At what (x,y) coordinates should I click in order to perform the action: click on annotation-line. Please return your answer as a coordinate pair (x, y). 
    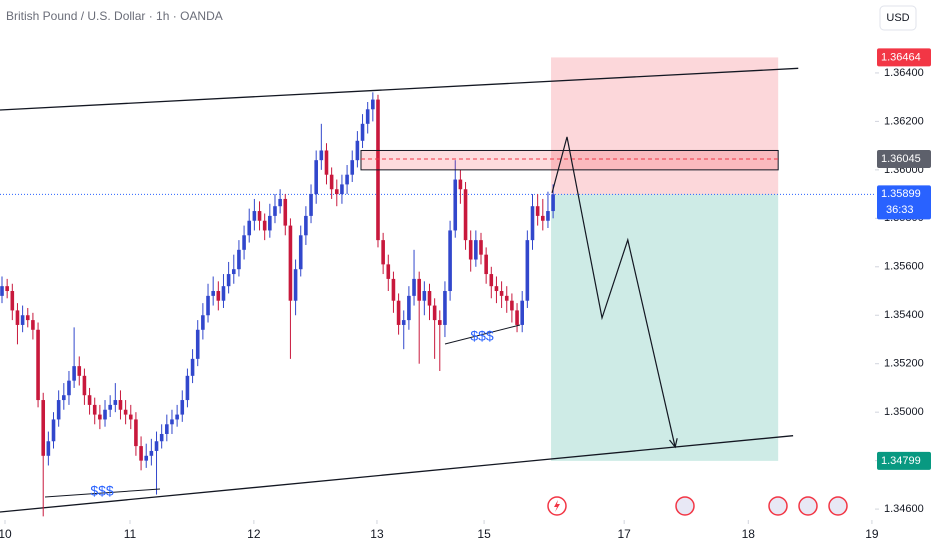
    Looking at the image, I should click on (102, 493).